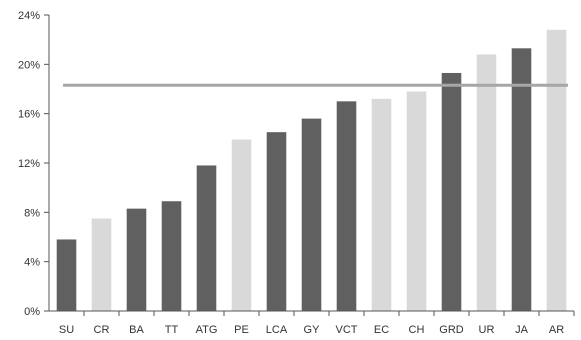 The width and height of the screenshot is (581, 340). What do you see at coordinates (556, 170) in the screenshot?
I see `bar-ar` at bounding box center [556, 170].